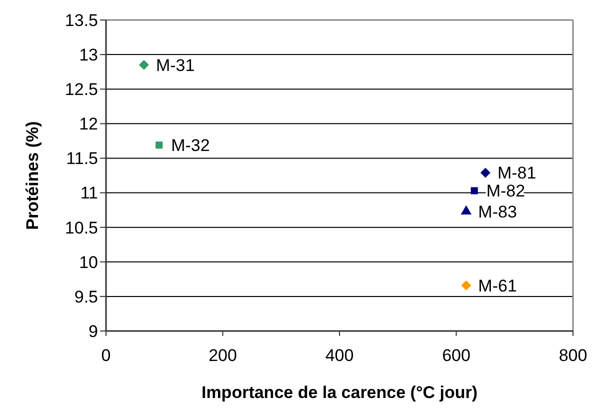 Image resolution: width=594 pixels, height=408 pixels. Describe the element at coordinates (175, 65) in the screenshot. I see `series-label: M-31` at that location.